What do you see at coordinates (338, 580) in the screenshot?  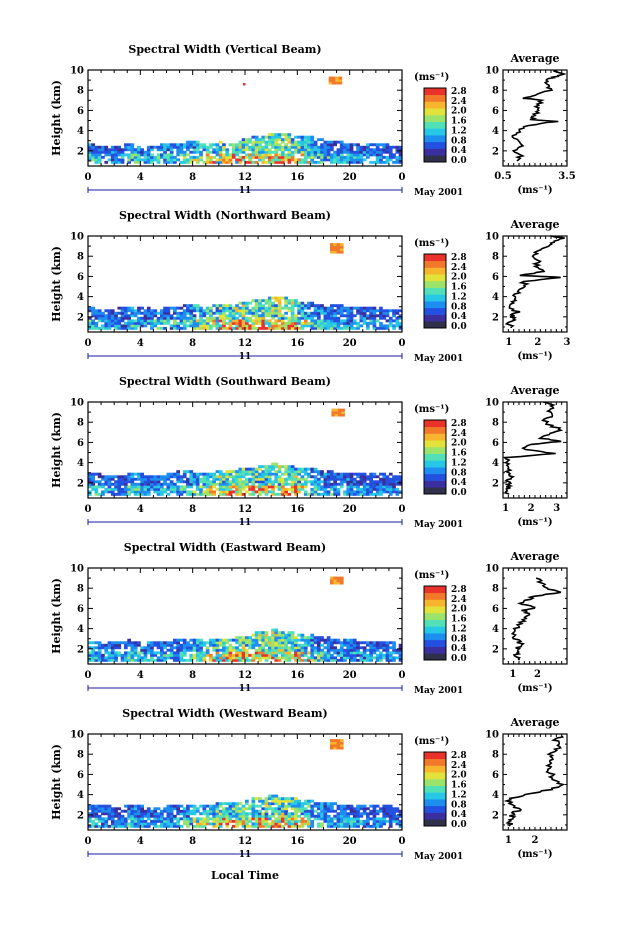 I see `echo-cell` at bounding box center [338, 580].